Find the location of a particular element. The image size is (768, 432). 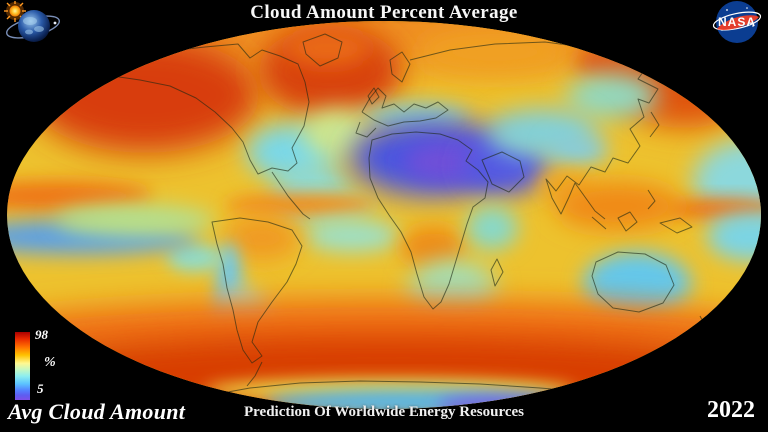

map-region-atlantic-itcz-orange is located at coordinates (300, 205).